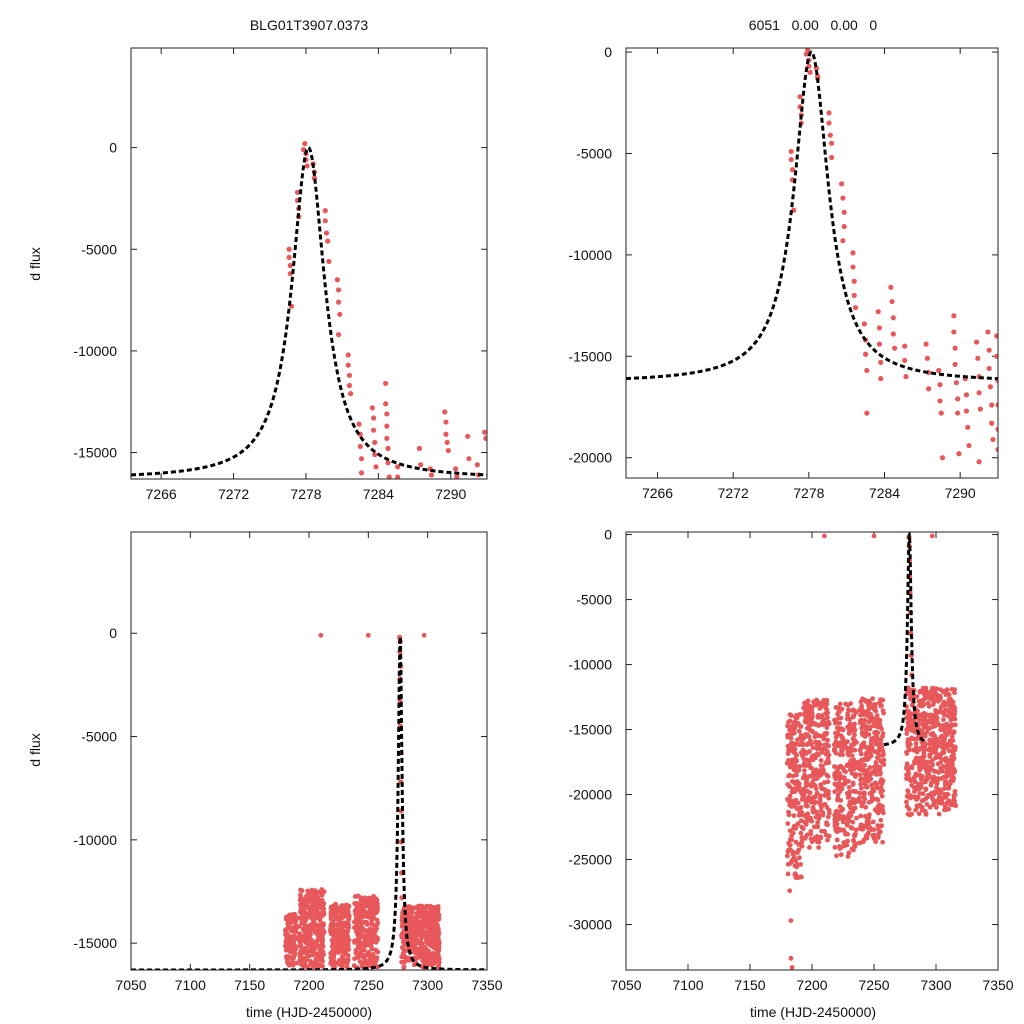 The image size is (1024, 1024). What do you see at coordinates (791, 958) in the screenshot?
I see `outlier-point` at bounding box center [791, 958].